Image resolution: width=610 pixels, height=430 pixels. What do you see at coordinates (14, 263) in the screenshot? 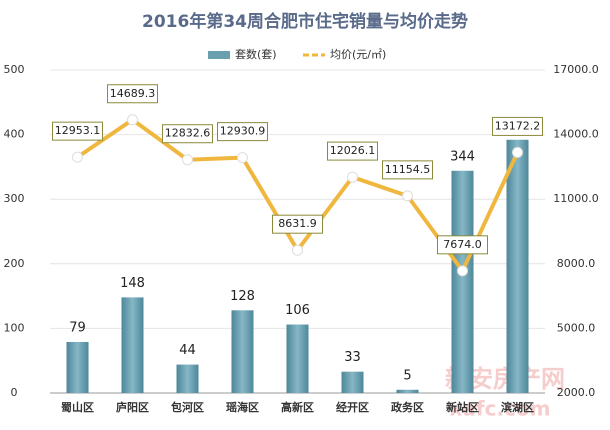
I see `y-tick-label: 200` at bounding box center [14, 263].